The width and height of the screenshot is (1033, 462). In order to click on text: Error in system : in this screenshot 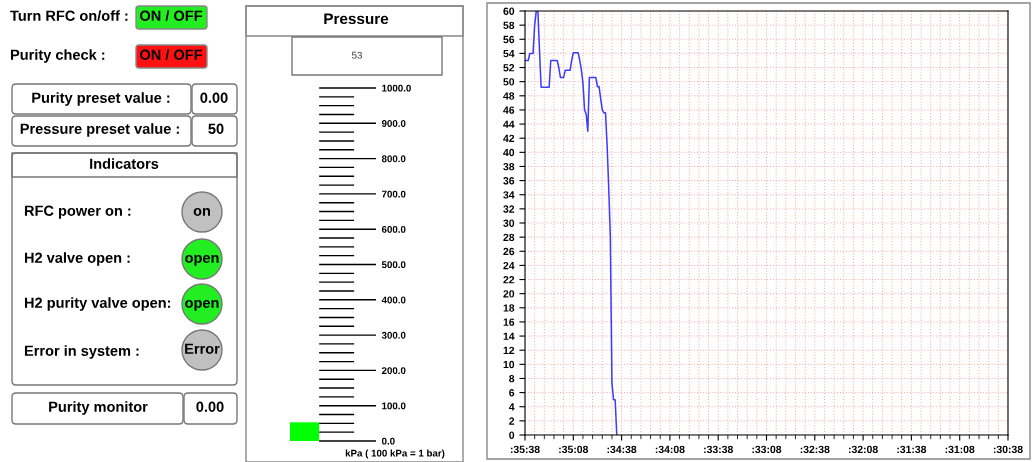, I will do `click(81, 352)`.